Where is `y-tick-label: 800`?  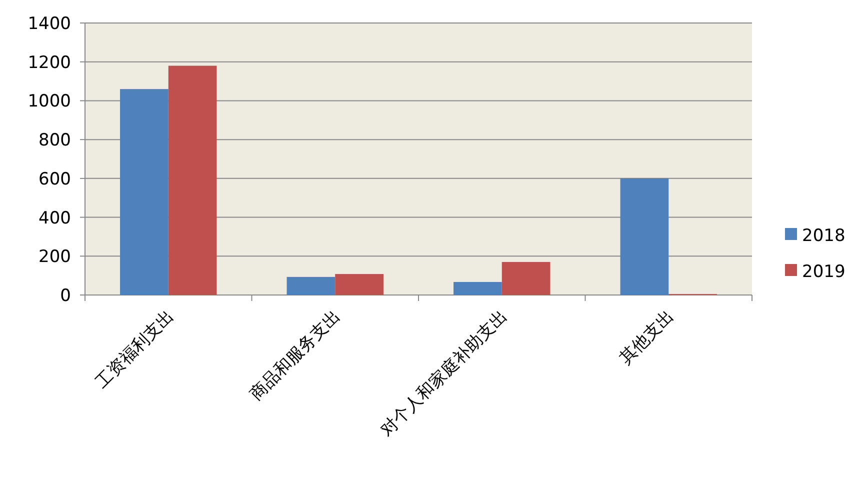
y-tick-label: 800 is located at coordinates (54, 140).